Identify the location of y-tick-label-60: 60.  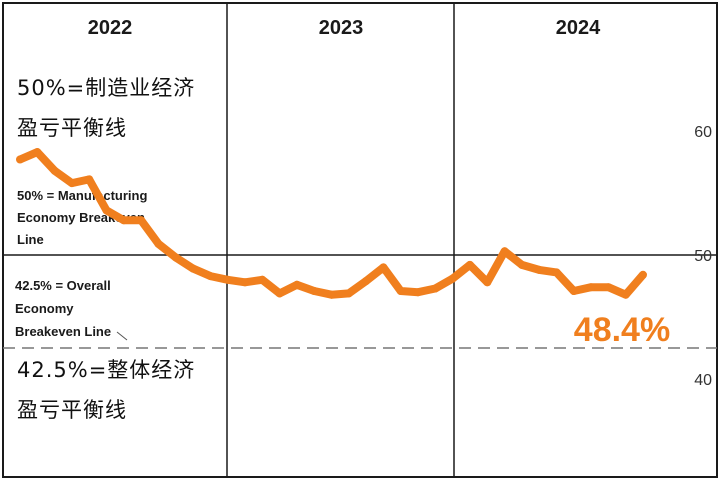
(703, 132).